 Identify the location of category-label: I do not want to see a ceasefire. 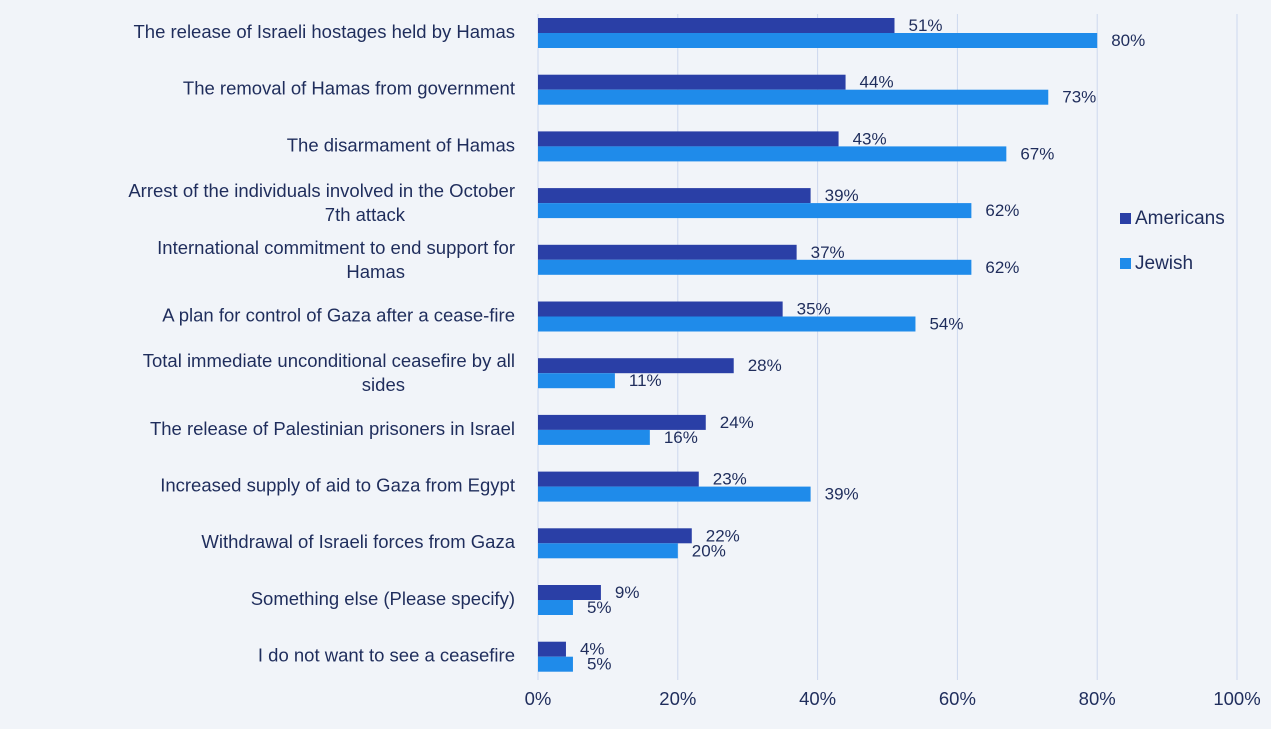
(386, 655).